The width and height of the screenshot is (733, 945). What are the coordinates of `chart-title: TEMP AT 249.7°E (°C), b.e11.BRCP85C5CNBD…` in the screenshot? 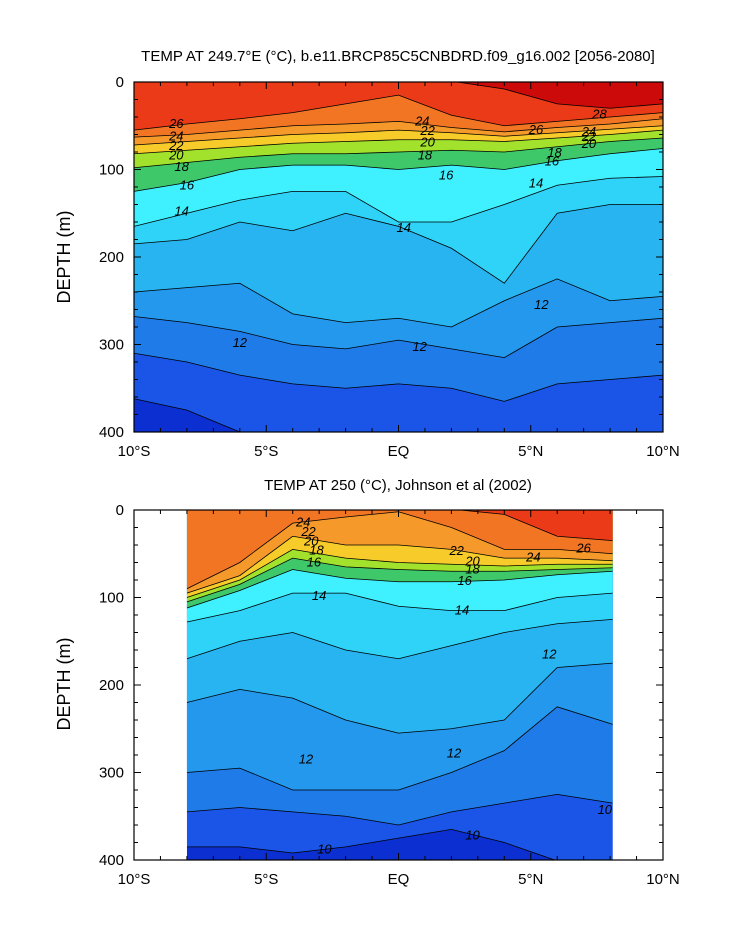 It's located at (398, 56).